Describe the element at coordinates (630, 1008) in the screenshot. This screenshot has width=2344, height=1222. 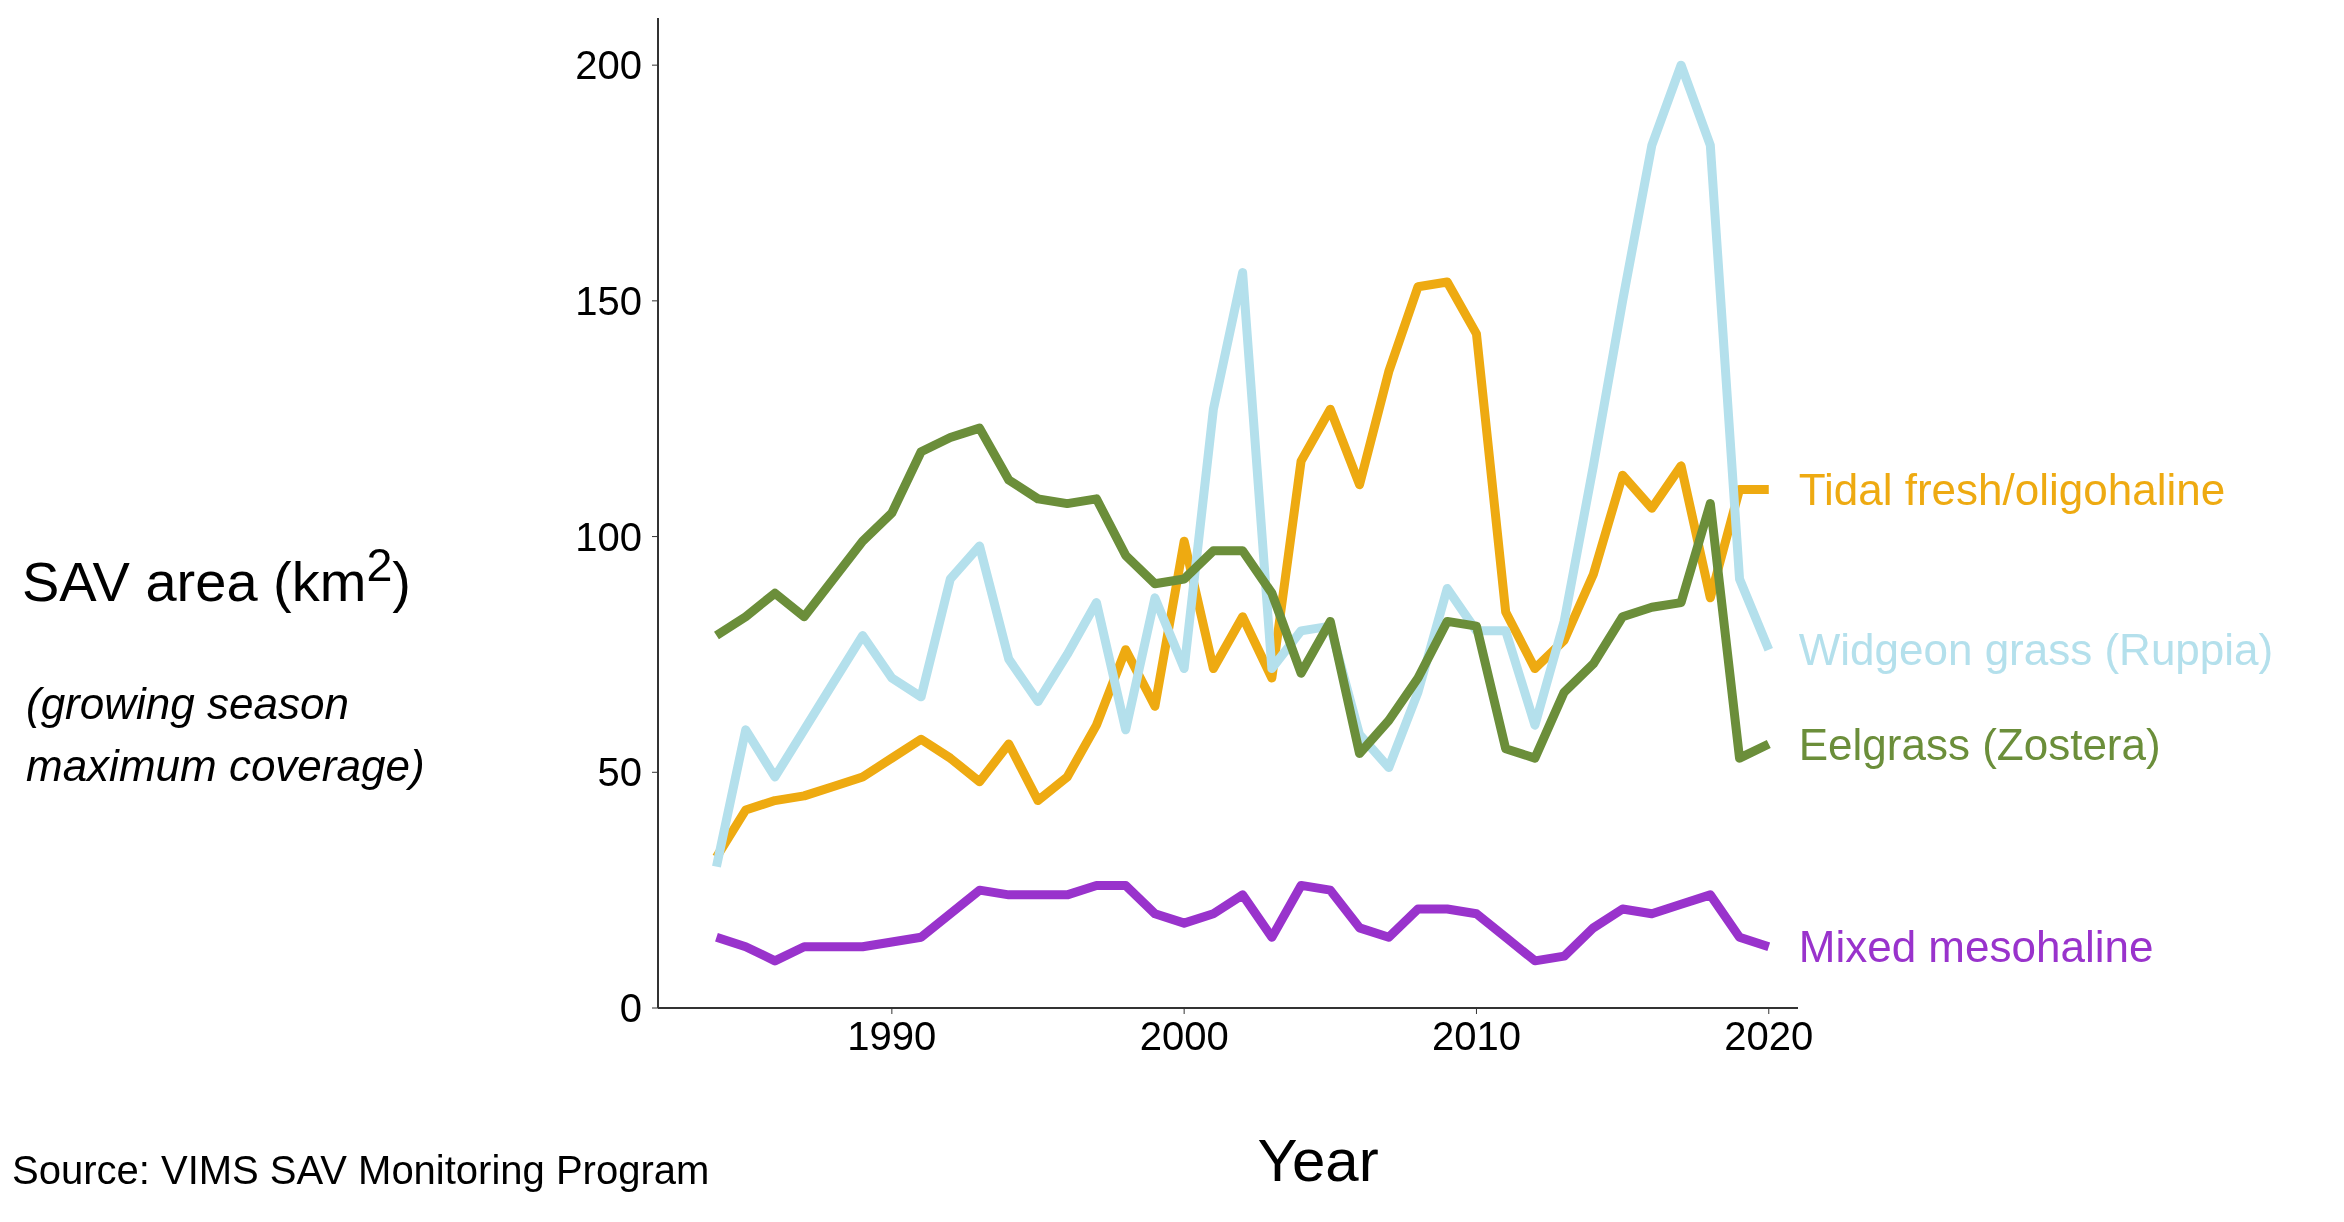
I see `y-tick-label: 0` at that location.